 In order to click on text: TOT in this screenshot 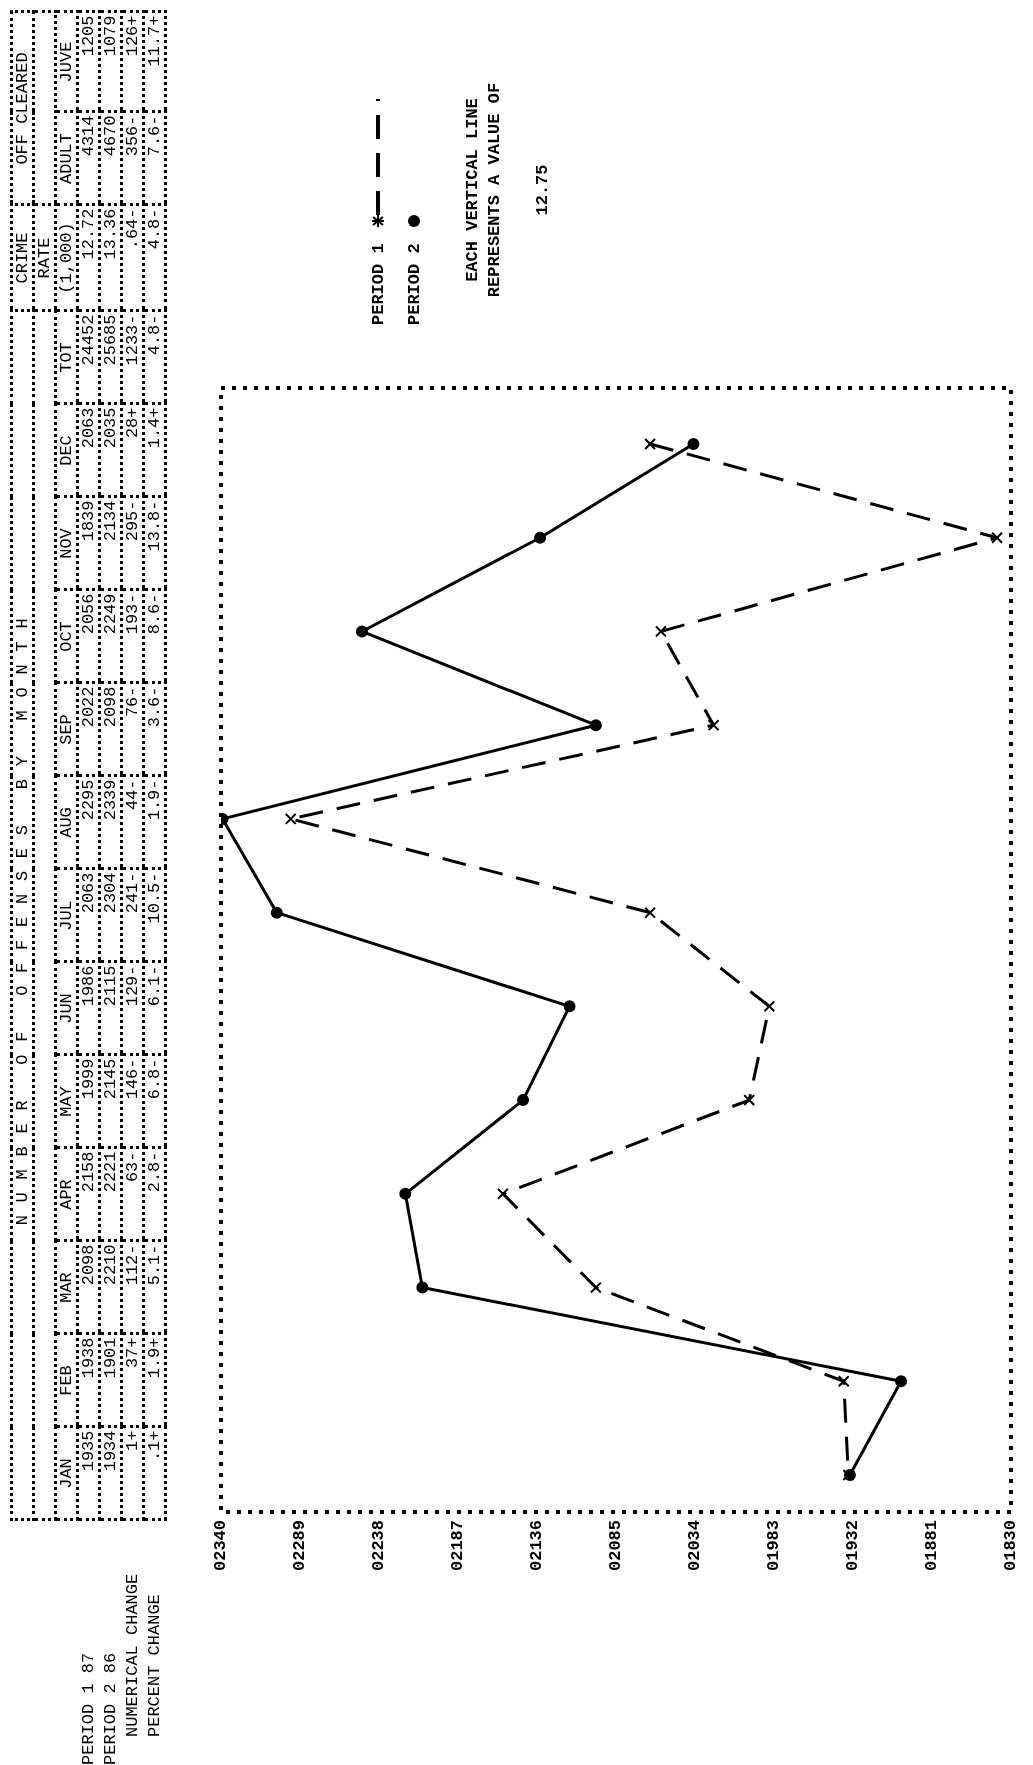, I will do `click(66, 357)`.